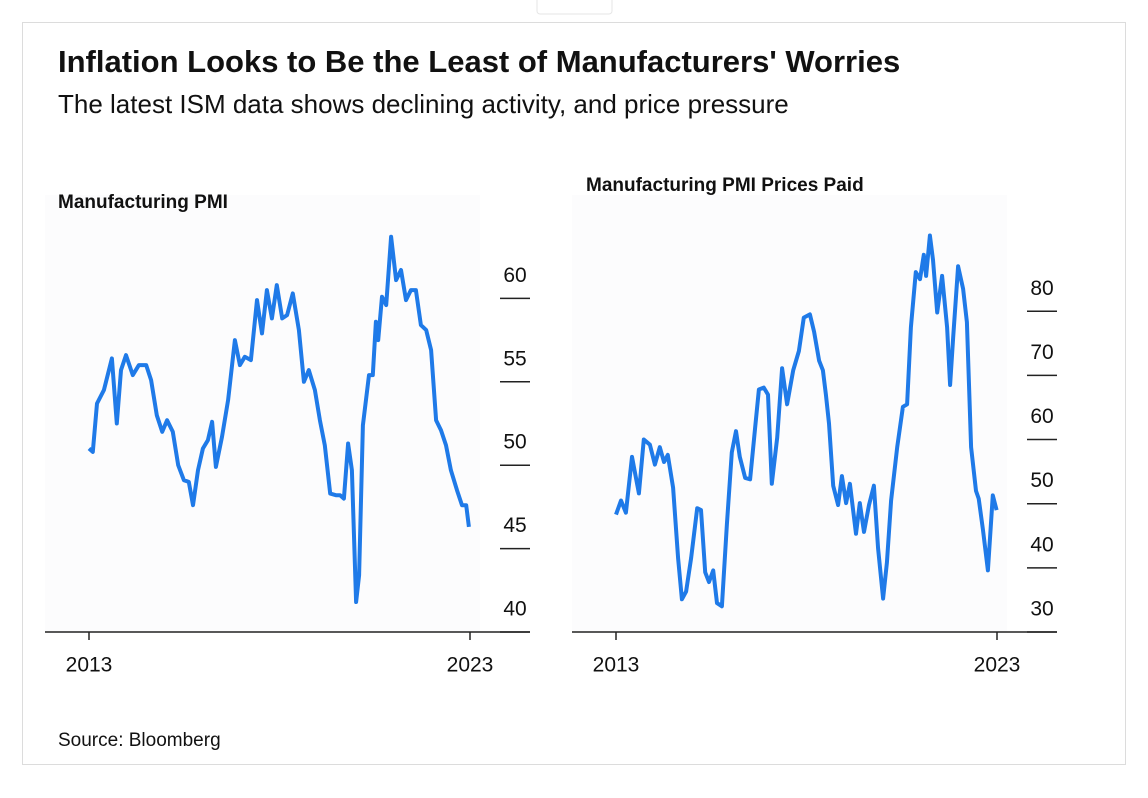 Image resolution: width=1148 pixels, height=798 pixels. Describe the element at coordinates (514, 525) in the screenshot. I see `y-tick-label: 45` at that location.